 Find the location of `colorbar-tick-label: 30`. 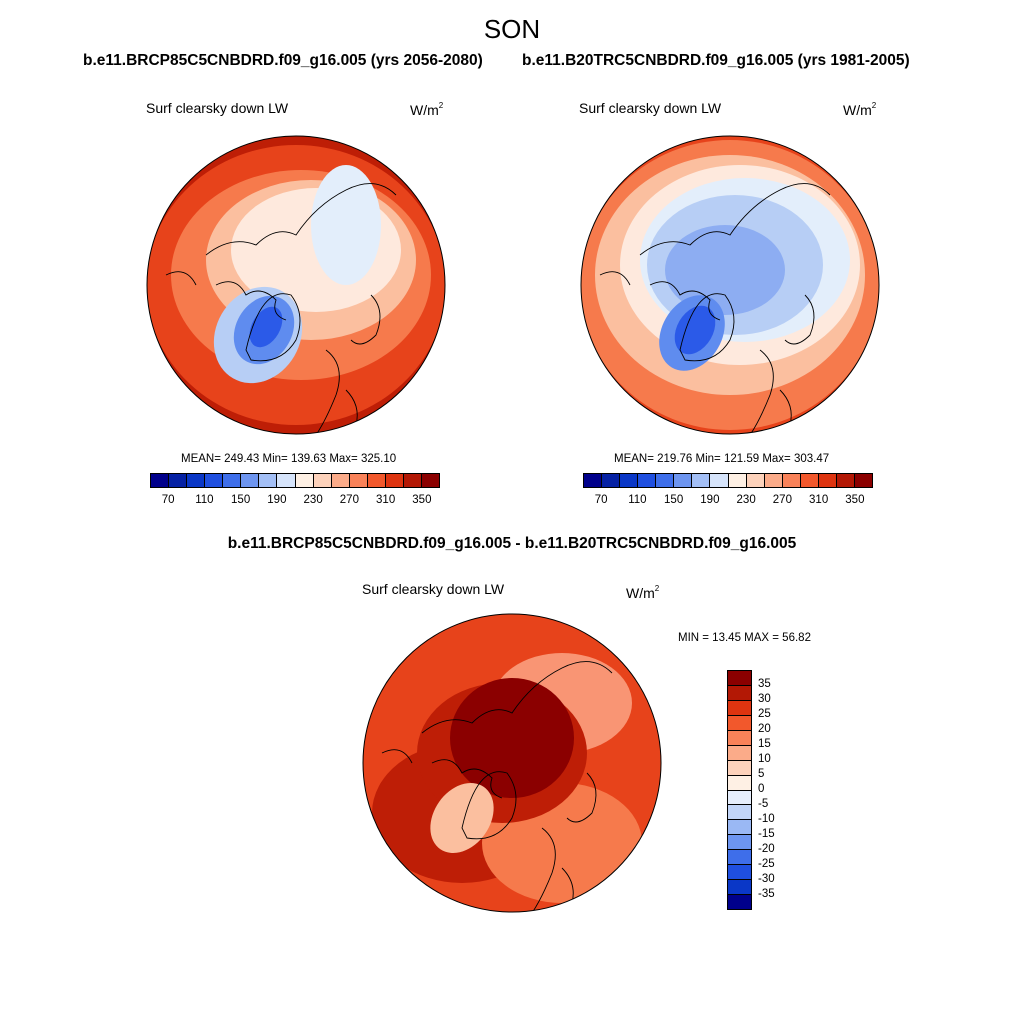

colorbar-tick-label: 30 is located at coordinates (764, 699).